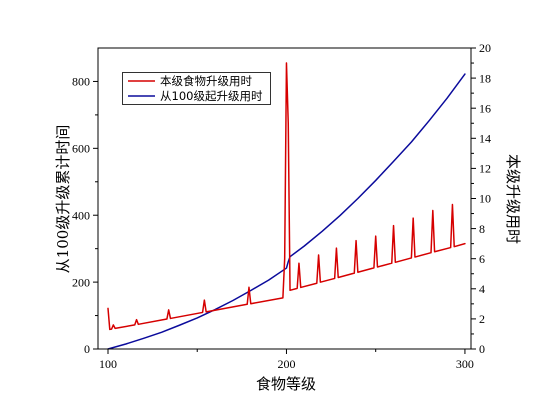  I want to click on y-right-tick-label: 14, so click(485, 139).